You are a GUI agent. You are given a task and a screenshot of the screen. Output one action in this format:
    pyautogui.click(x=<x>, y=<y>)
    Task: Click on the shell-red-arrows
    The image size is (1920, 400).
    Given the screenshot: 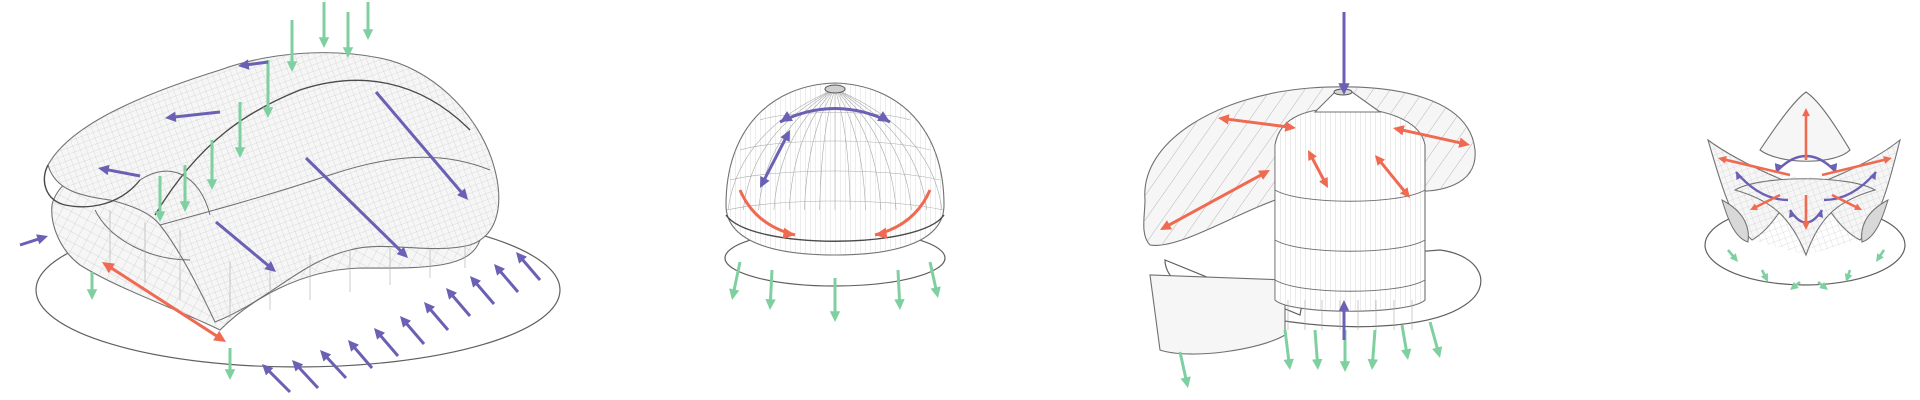 What is the action you would take?
    pyautogui.click(x=164, y=302)
    